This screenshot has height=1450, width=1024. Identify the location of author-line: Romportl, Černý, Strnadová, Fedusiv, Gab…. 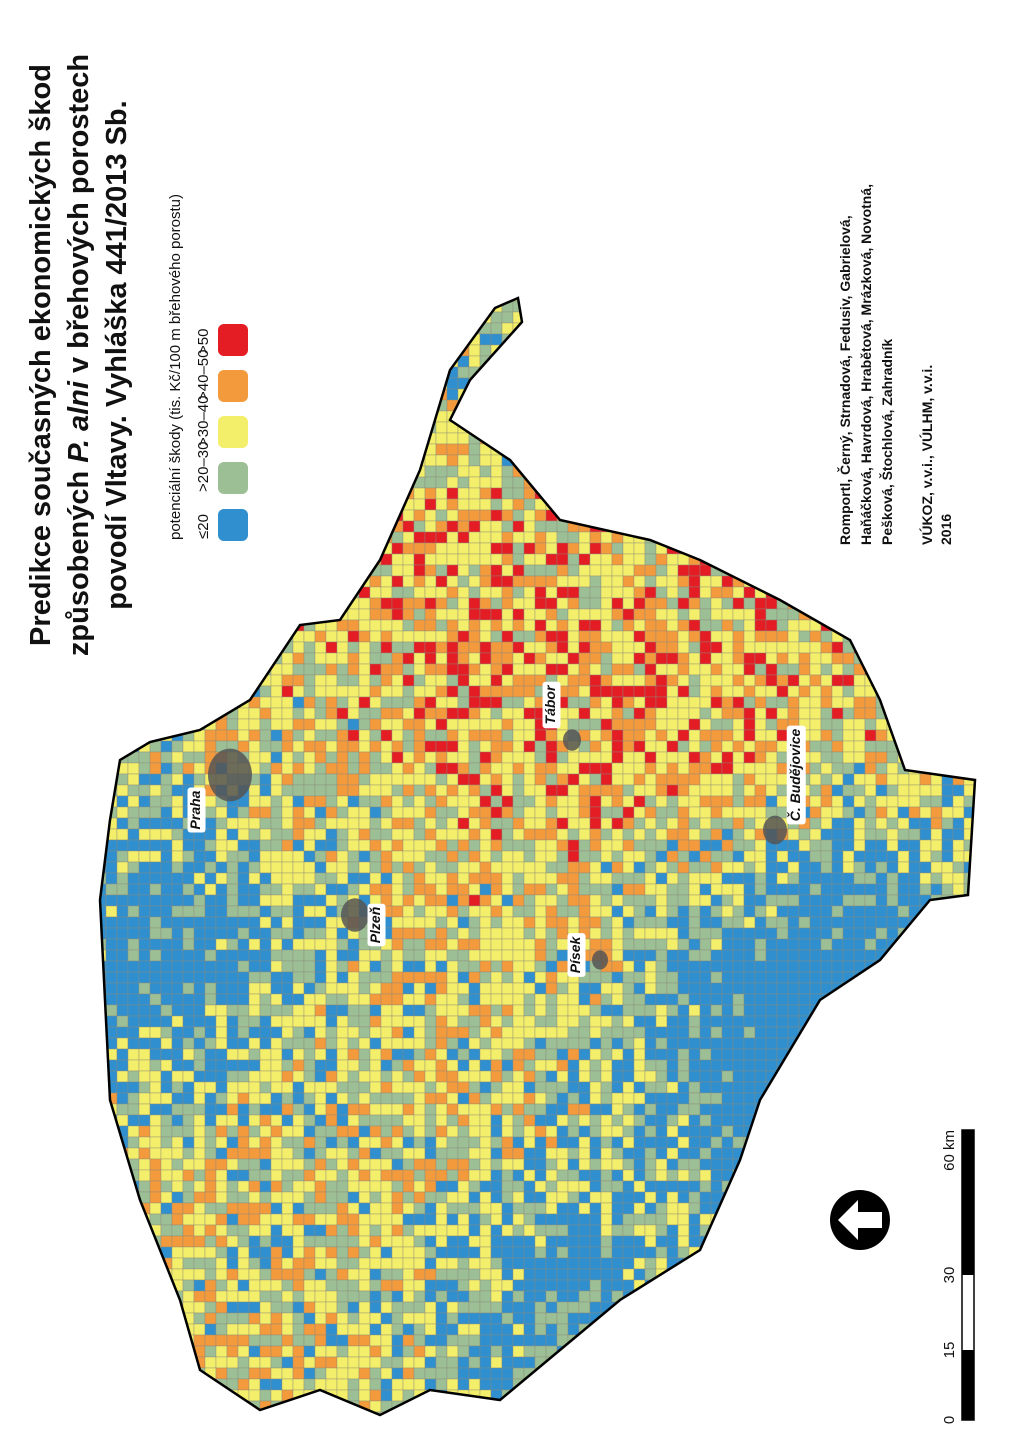
(844, 380).